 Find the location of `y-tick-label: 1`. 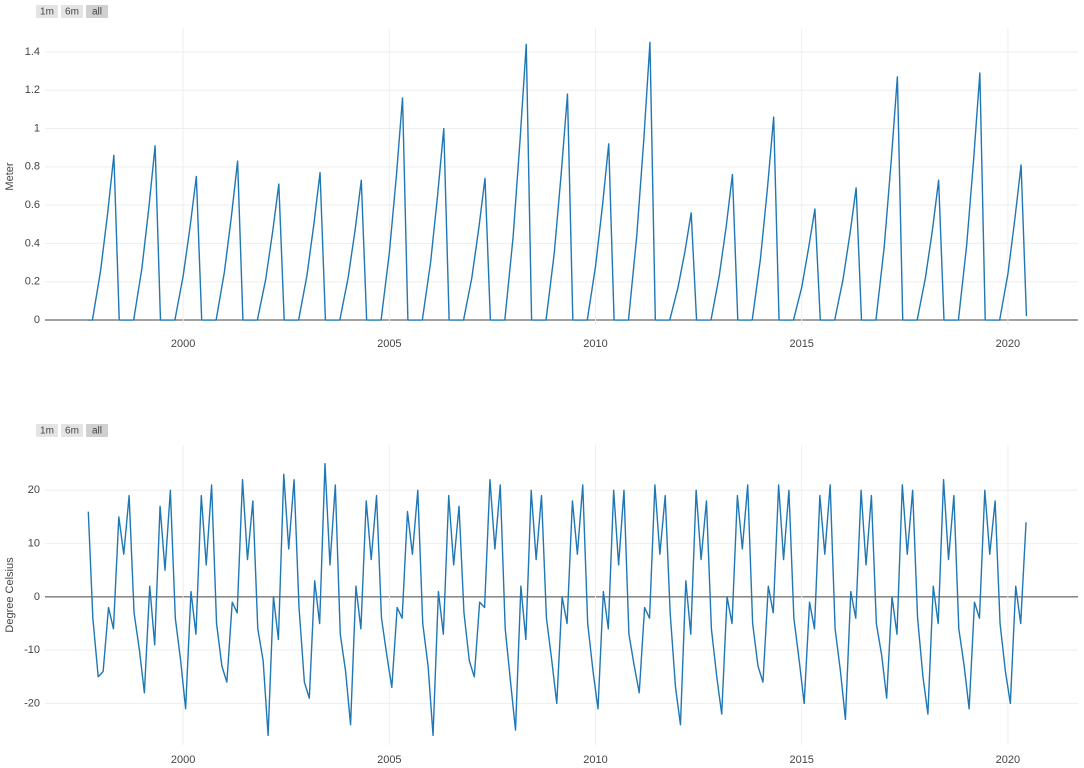

y-tick-label: 1 is located at coordinates (37, 128).